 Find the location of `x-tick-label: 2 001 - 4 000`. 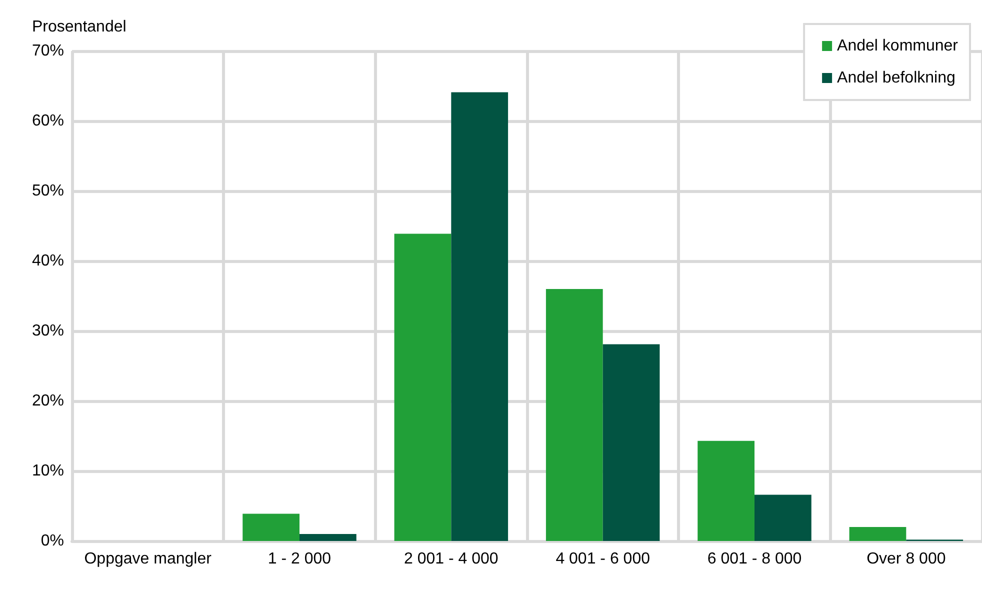

x-tick-label: 2 001 - 4 000 is located at coordinates (451, 559).